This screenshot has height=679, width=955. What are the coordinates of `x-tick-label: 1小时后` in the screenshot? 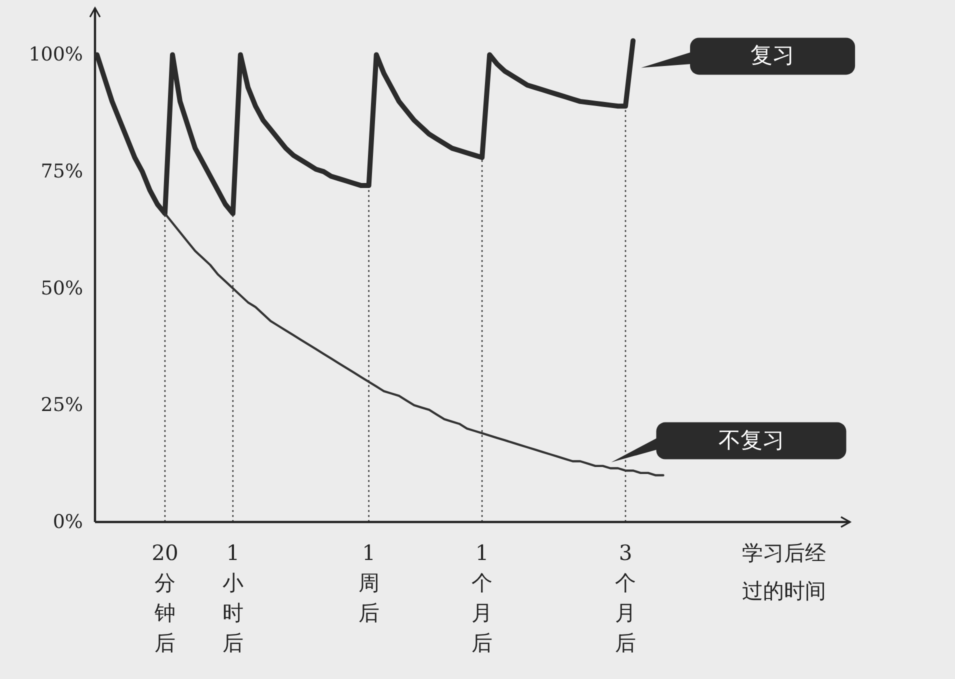 It's located at (233, 598).